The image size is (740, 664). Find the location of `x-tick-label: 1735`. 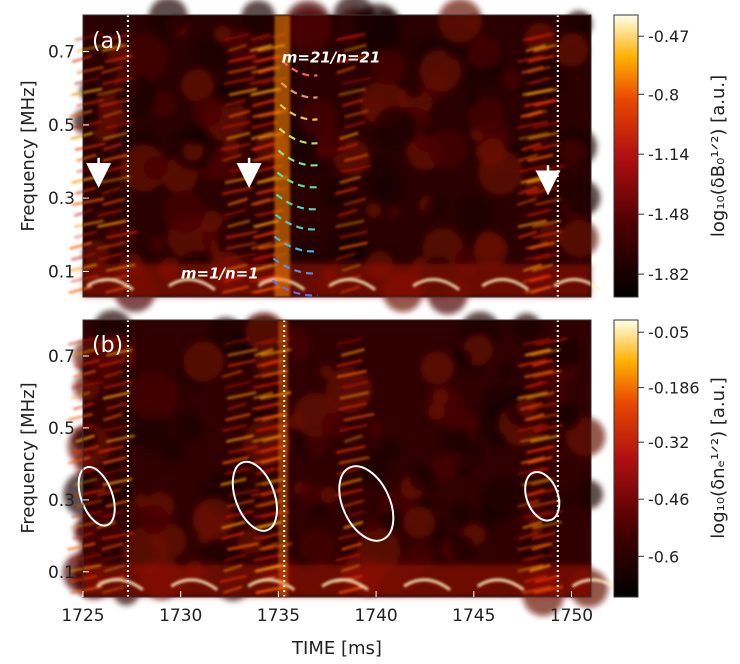

x-tick-label: 1735 is located at coordinates (278, 616).